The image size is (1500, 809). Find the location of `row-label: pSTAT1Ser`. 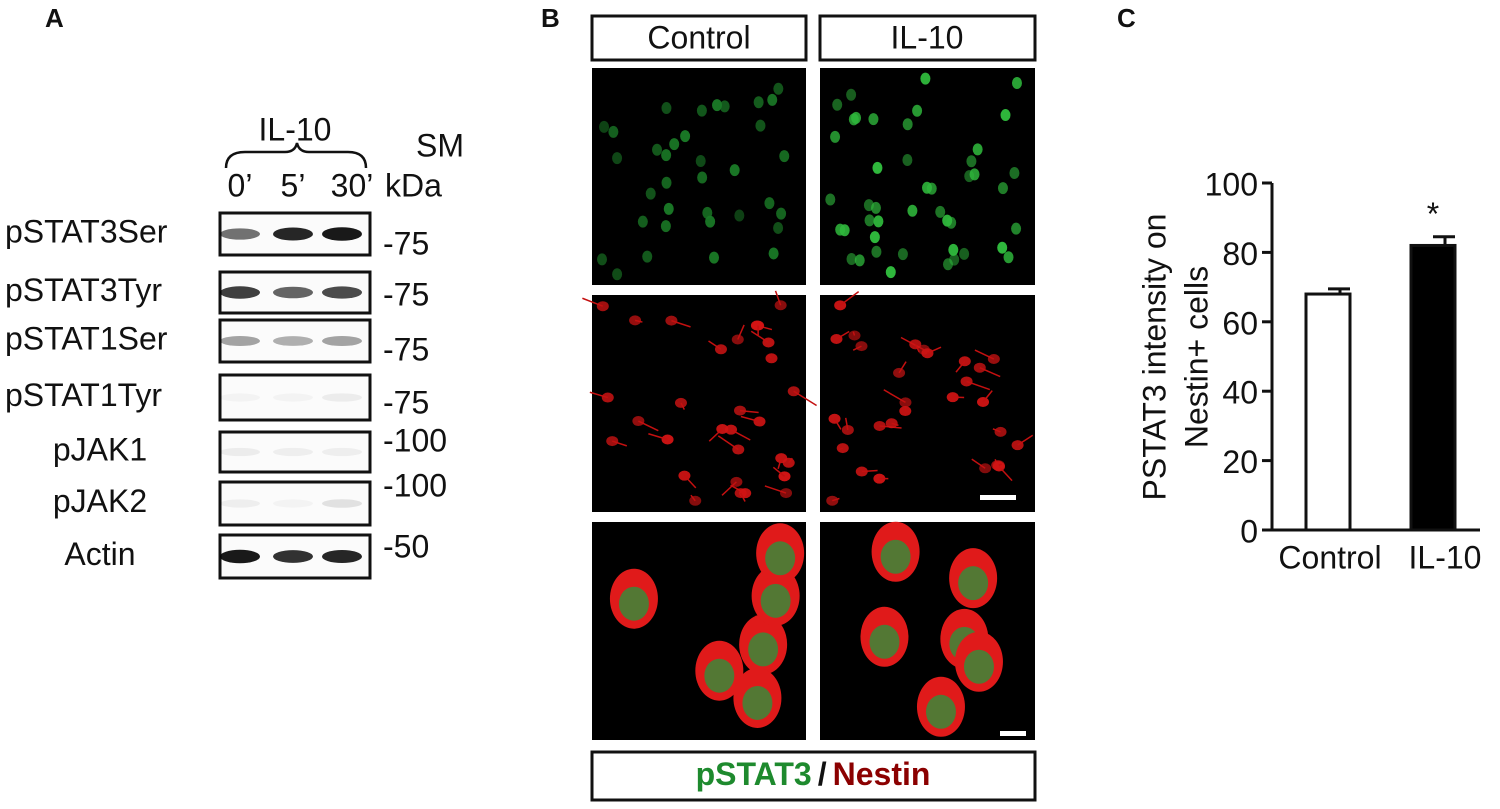

row-label: pSTAT1Ser is located at coordinates (86, 338).